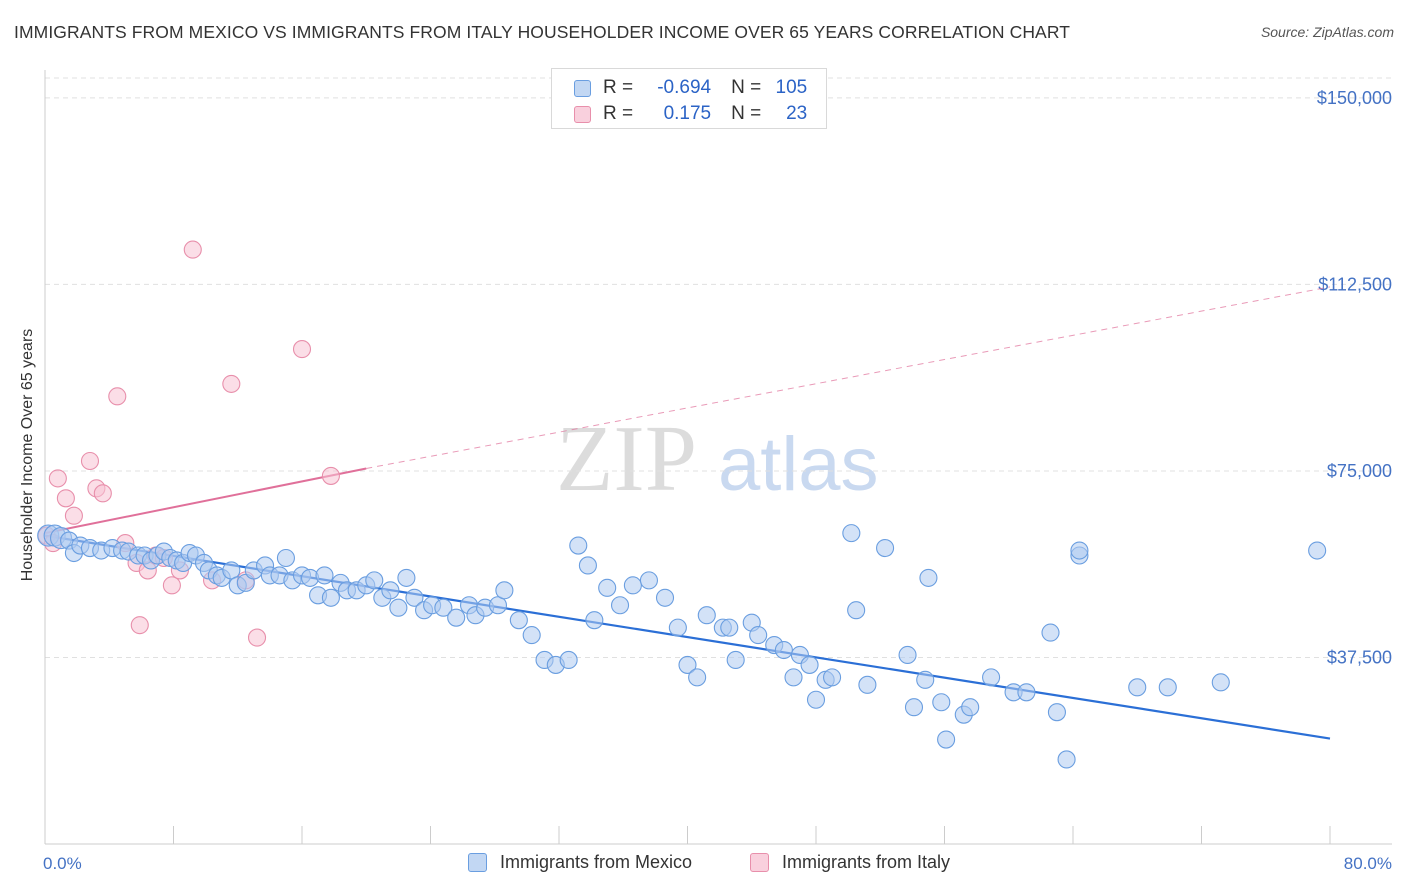 The height and width of the screenshot is (892, 1406). What do you see at coordinates (62, 863) in the screenshot?
I see `x-tick-min: 0.0%` at bounding box center [62, 863].